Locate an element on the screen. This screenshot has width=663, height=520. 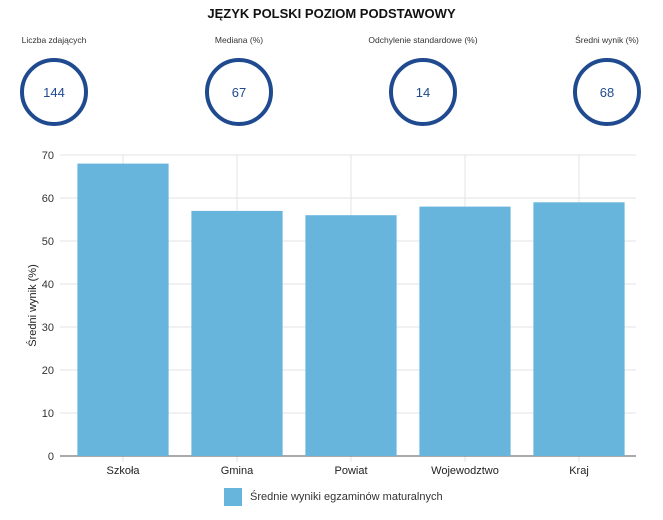
stat-mean: Średni wynik (%) 68 is located at coordinates (595, 80).